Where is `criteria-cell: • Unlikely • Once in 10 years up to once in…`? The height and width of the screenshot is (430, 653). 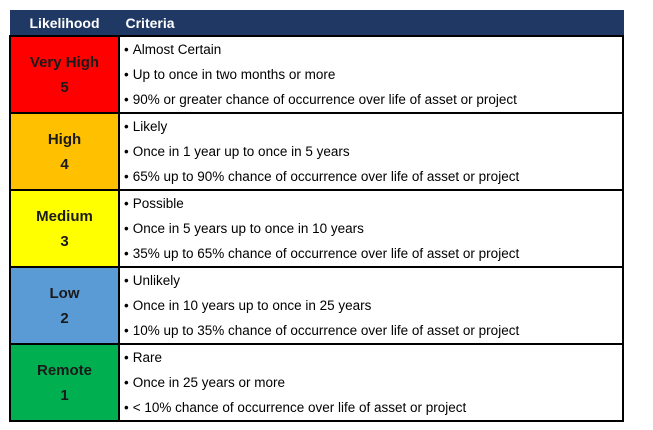
criteria-cell: • Unlikely • Once in 10 years up to once in… is located at coordinates (371, 305).